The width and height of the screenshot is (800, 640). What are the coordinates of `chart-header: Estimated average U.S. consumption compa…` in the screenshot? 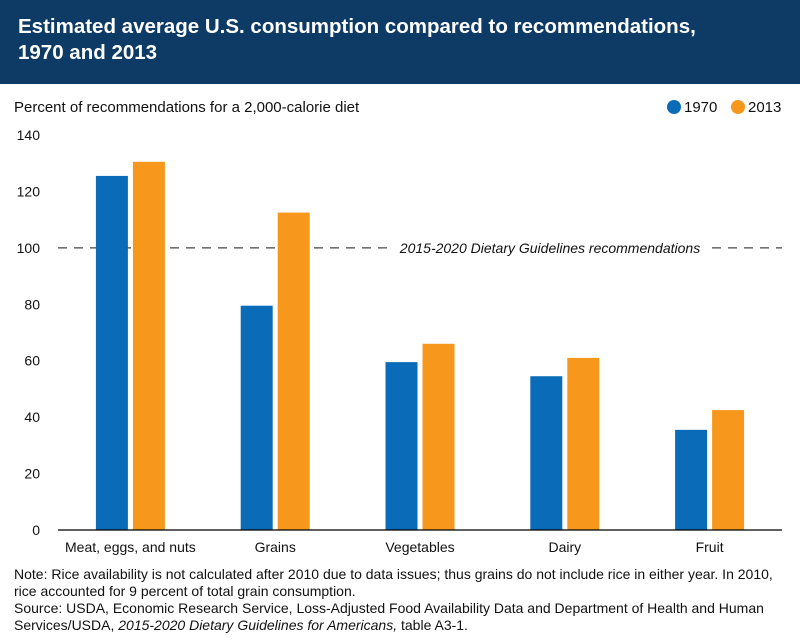 It's located at (400, 42).